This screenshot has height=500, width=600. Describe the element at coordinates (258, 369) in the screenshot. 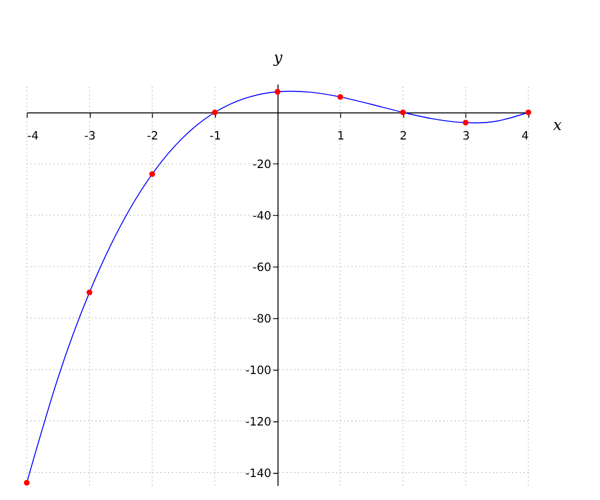

I see `y-tick-label: -100` at that location.